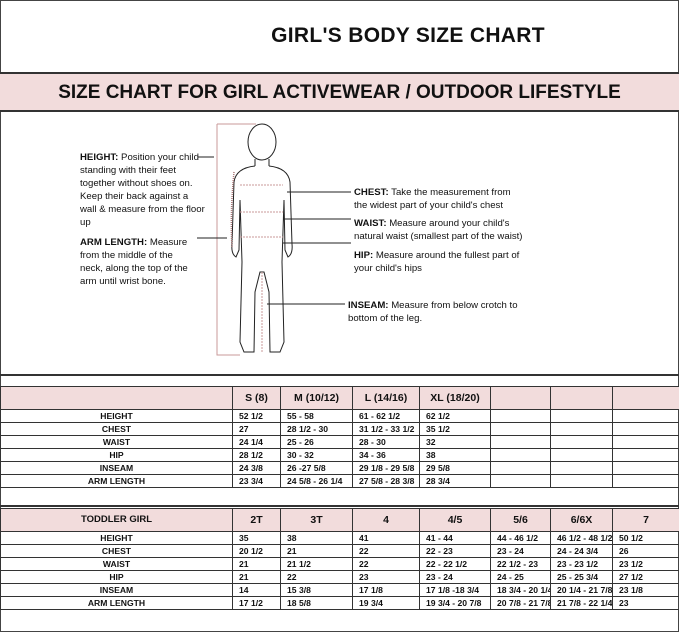  I want to click on table-cell: 28 - 30, so click(386, 442).